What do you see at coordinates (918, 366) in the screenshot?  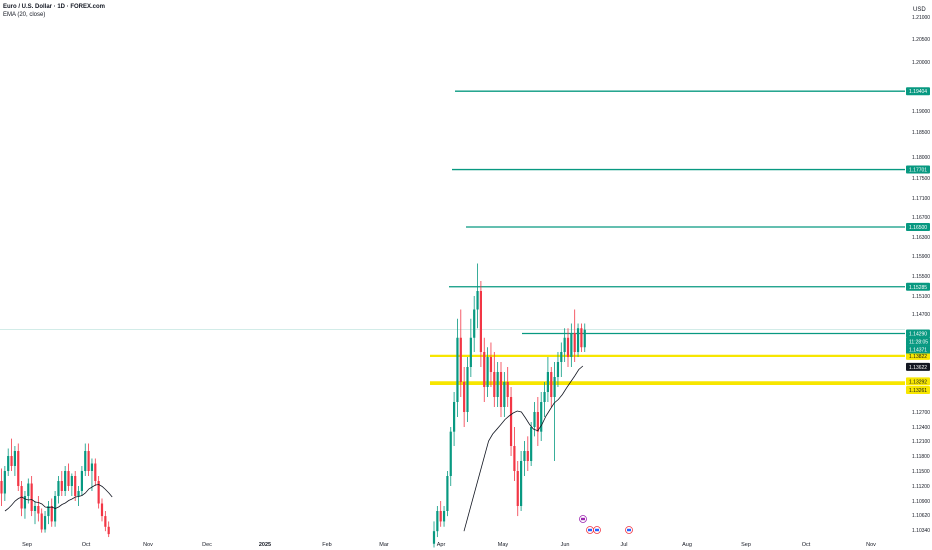 I see `price-badge: 1.13622` at bounding box center [918, 366].